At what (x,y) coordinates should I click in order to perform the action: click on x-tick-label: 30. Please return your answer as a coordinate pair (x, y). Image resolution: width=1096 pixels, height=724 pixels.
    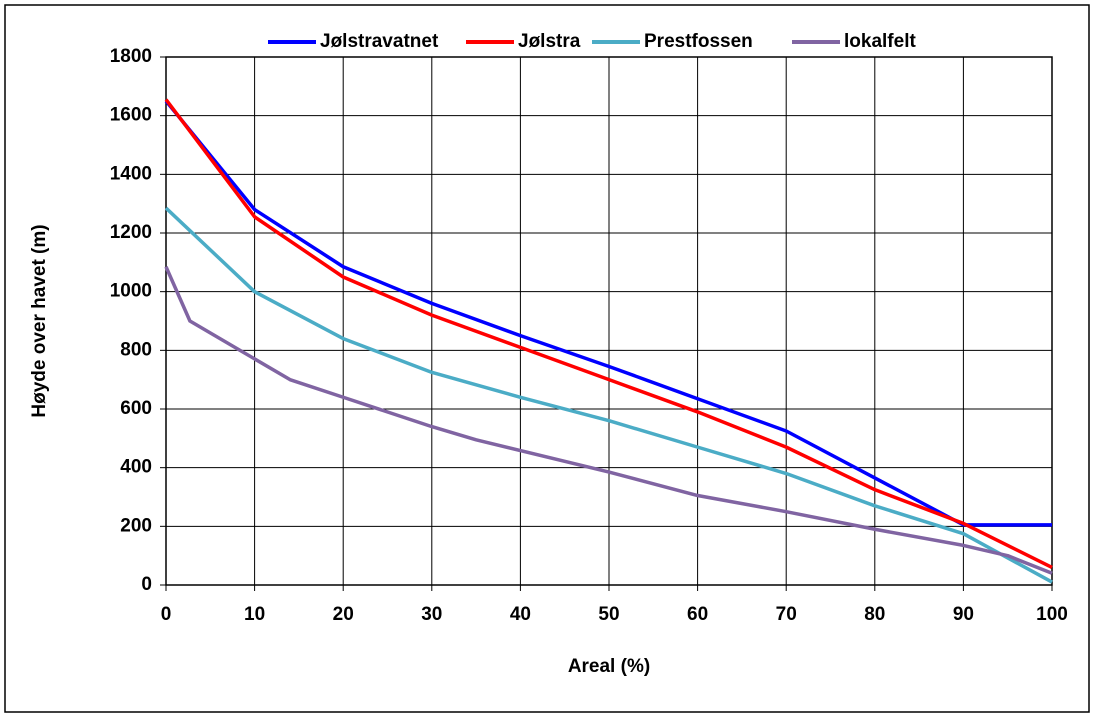
    Looking at the image, I should click on (431, 614).